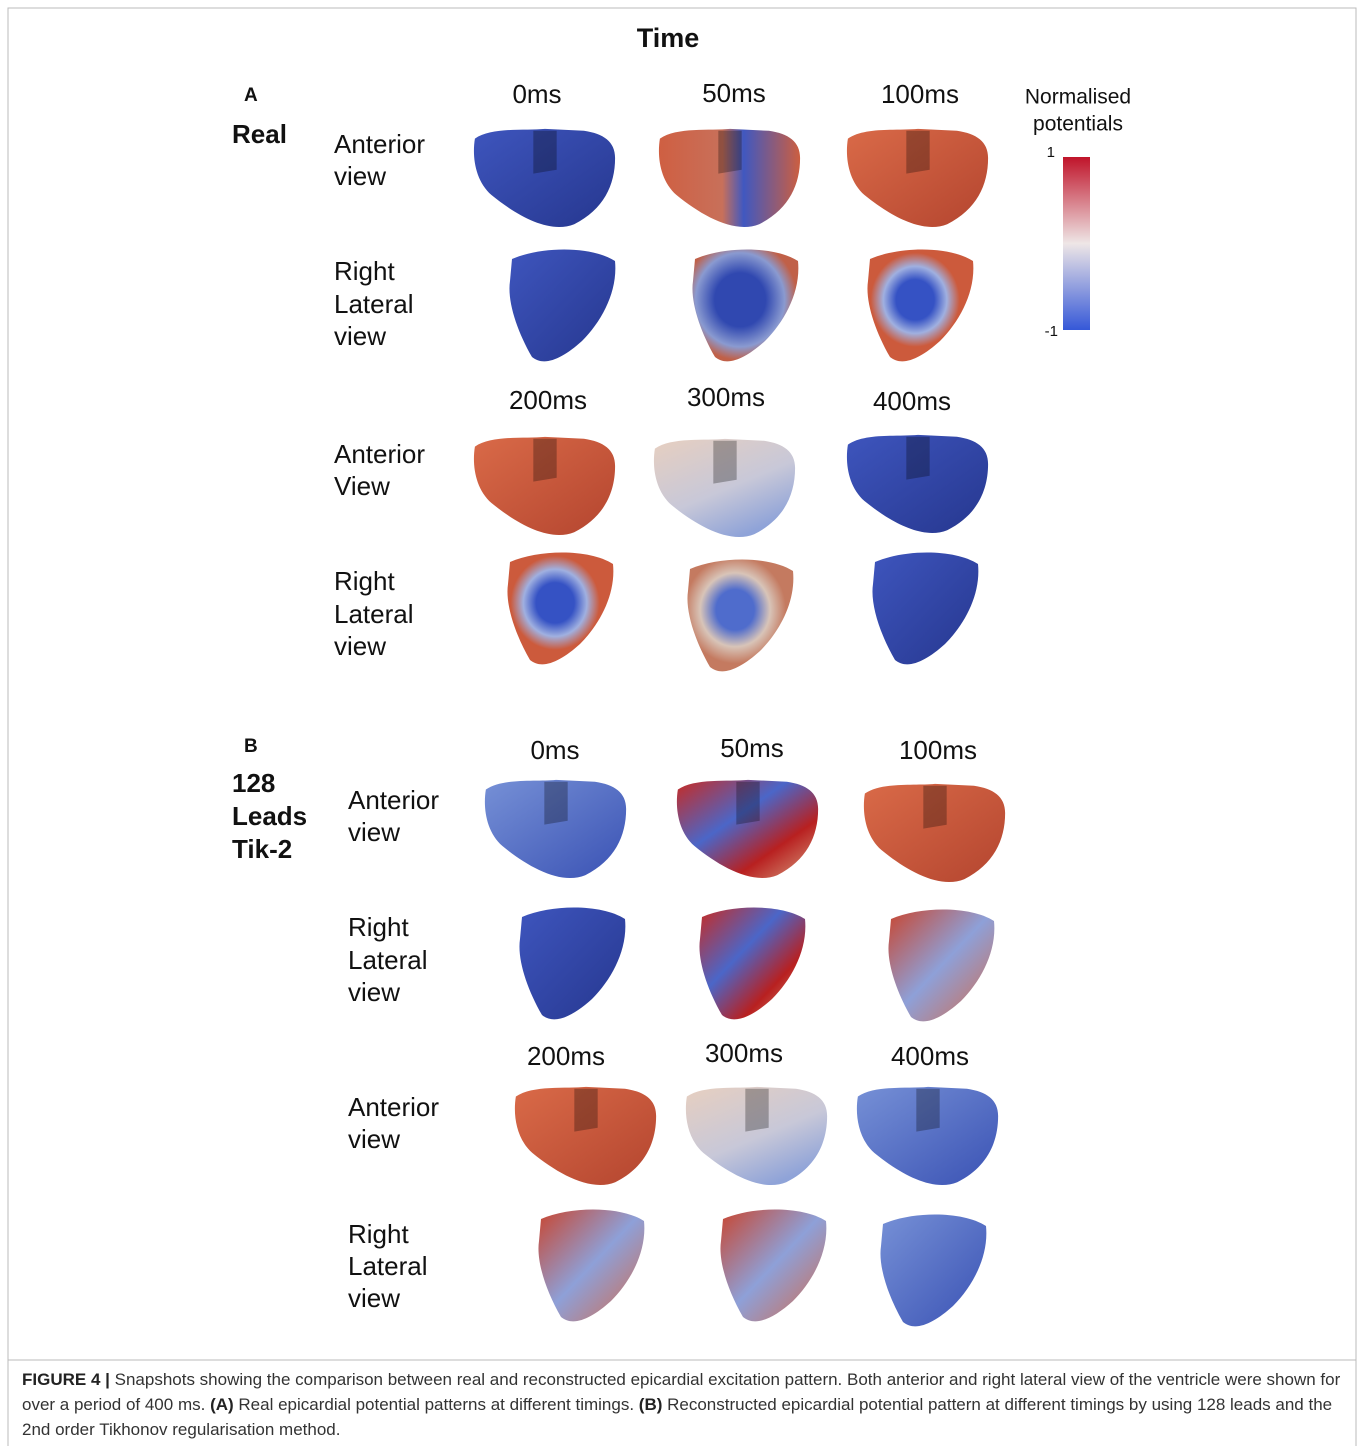 This screenshot has width=1358, height=1446. Describe the element at coordinates (1078, 97) in the screenshot. I see `colorbar-title: Normalised` at that location.